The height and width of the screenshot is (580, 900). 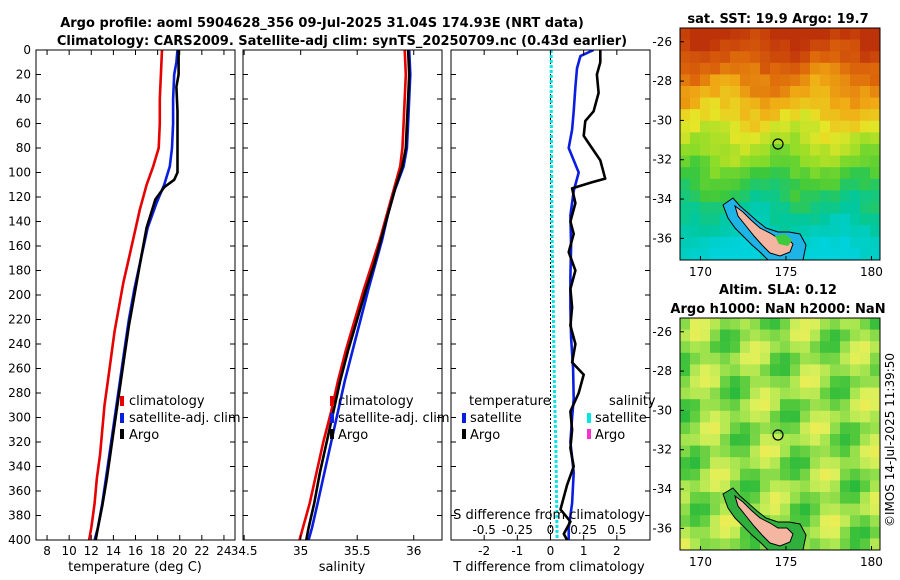 I want to click on legend-label-satellite: satellite-adj. clim, so click(x=394, y=418).